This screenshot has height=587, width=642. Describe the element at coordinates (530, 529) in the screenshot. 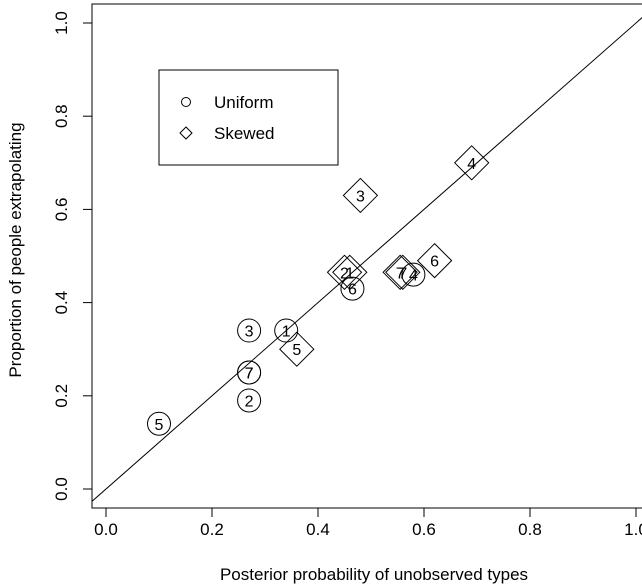

I see `x-tick-label: 0.8` at that location.